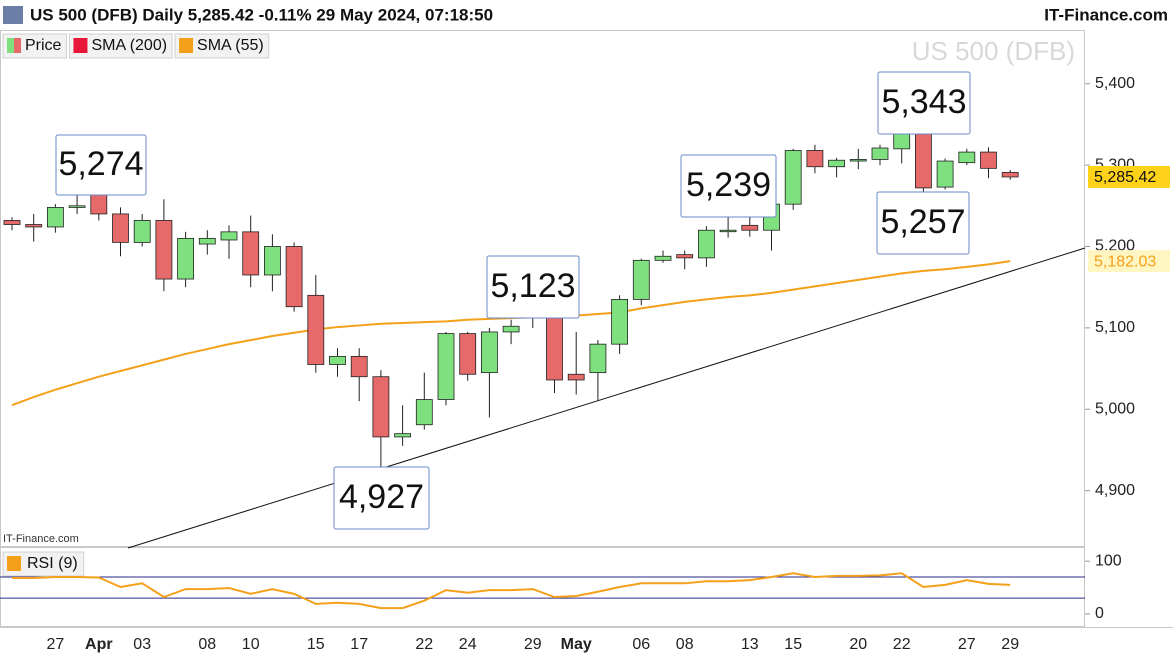 This screenshot has height=660, width=1173. I want to click on y-tick-label: 0, so click(1099, 613).